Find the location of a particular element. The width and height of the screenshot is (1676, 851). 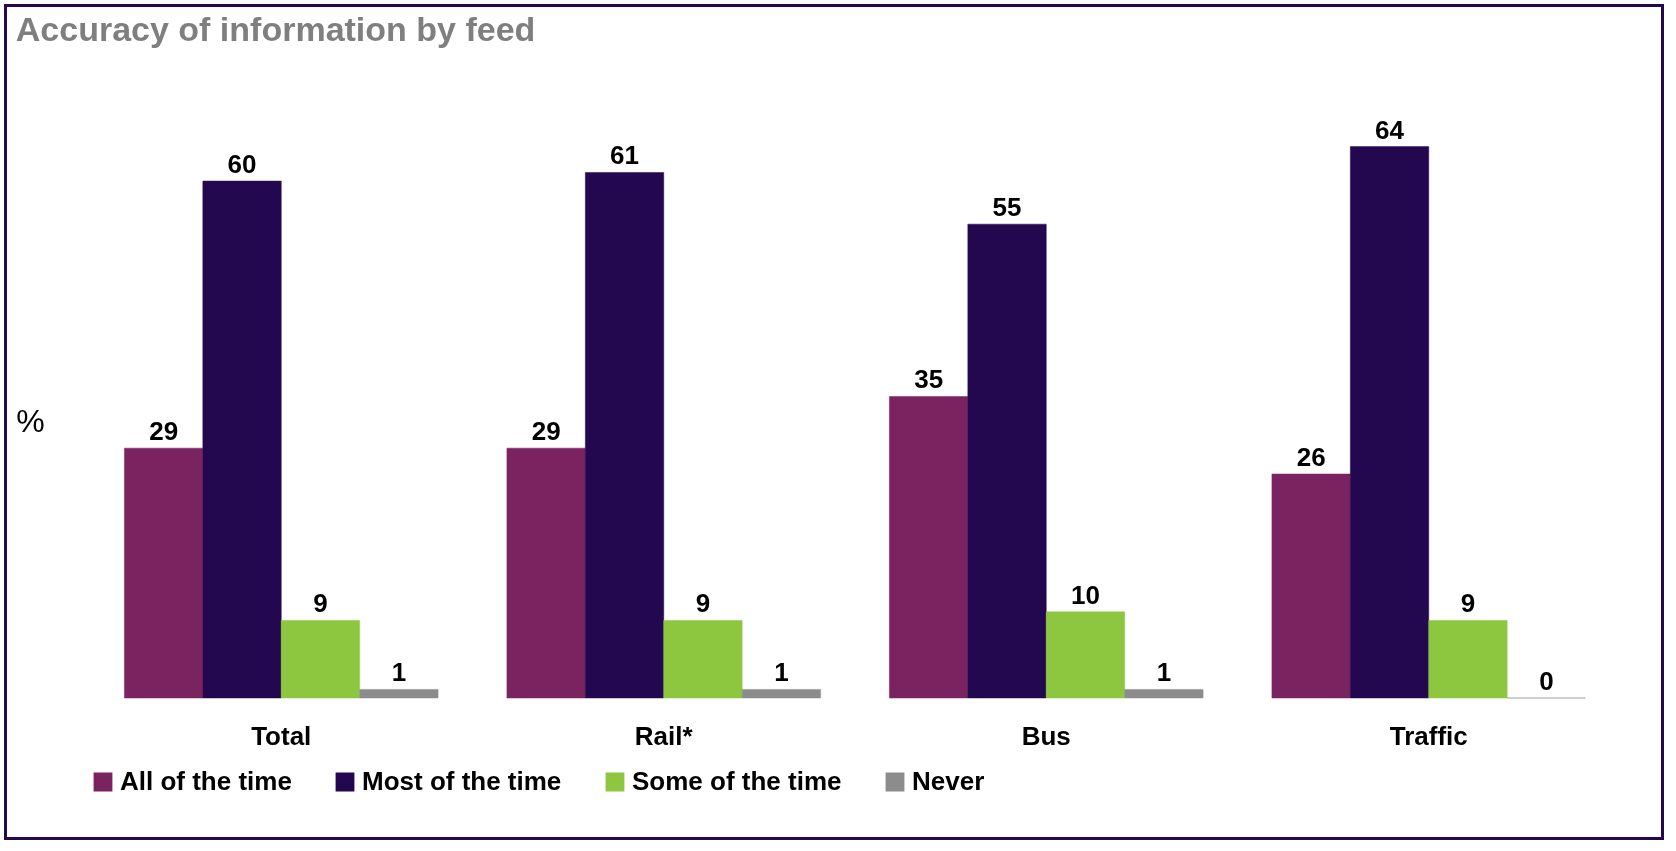

chart-title: Accuracy of information by feed is located at coordinates (275, 28).